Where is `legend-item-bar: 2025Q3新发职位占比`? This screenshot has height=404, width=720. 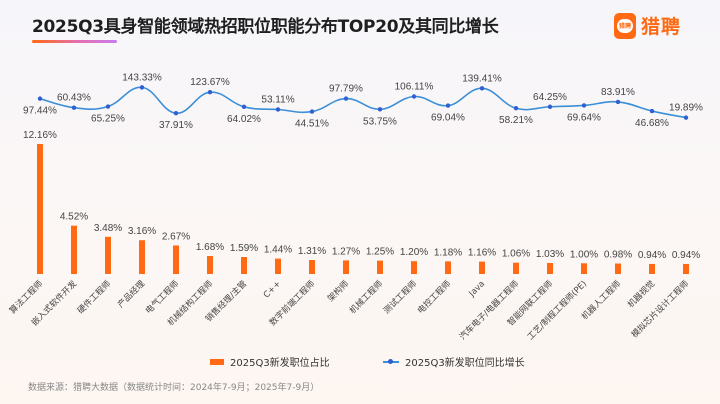 legend-item-bar: 2025Q3新发职位占比 is located at coordinates (270, 361).